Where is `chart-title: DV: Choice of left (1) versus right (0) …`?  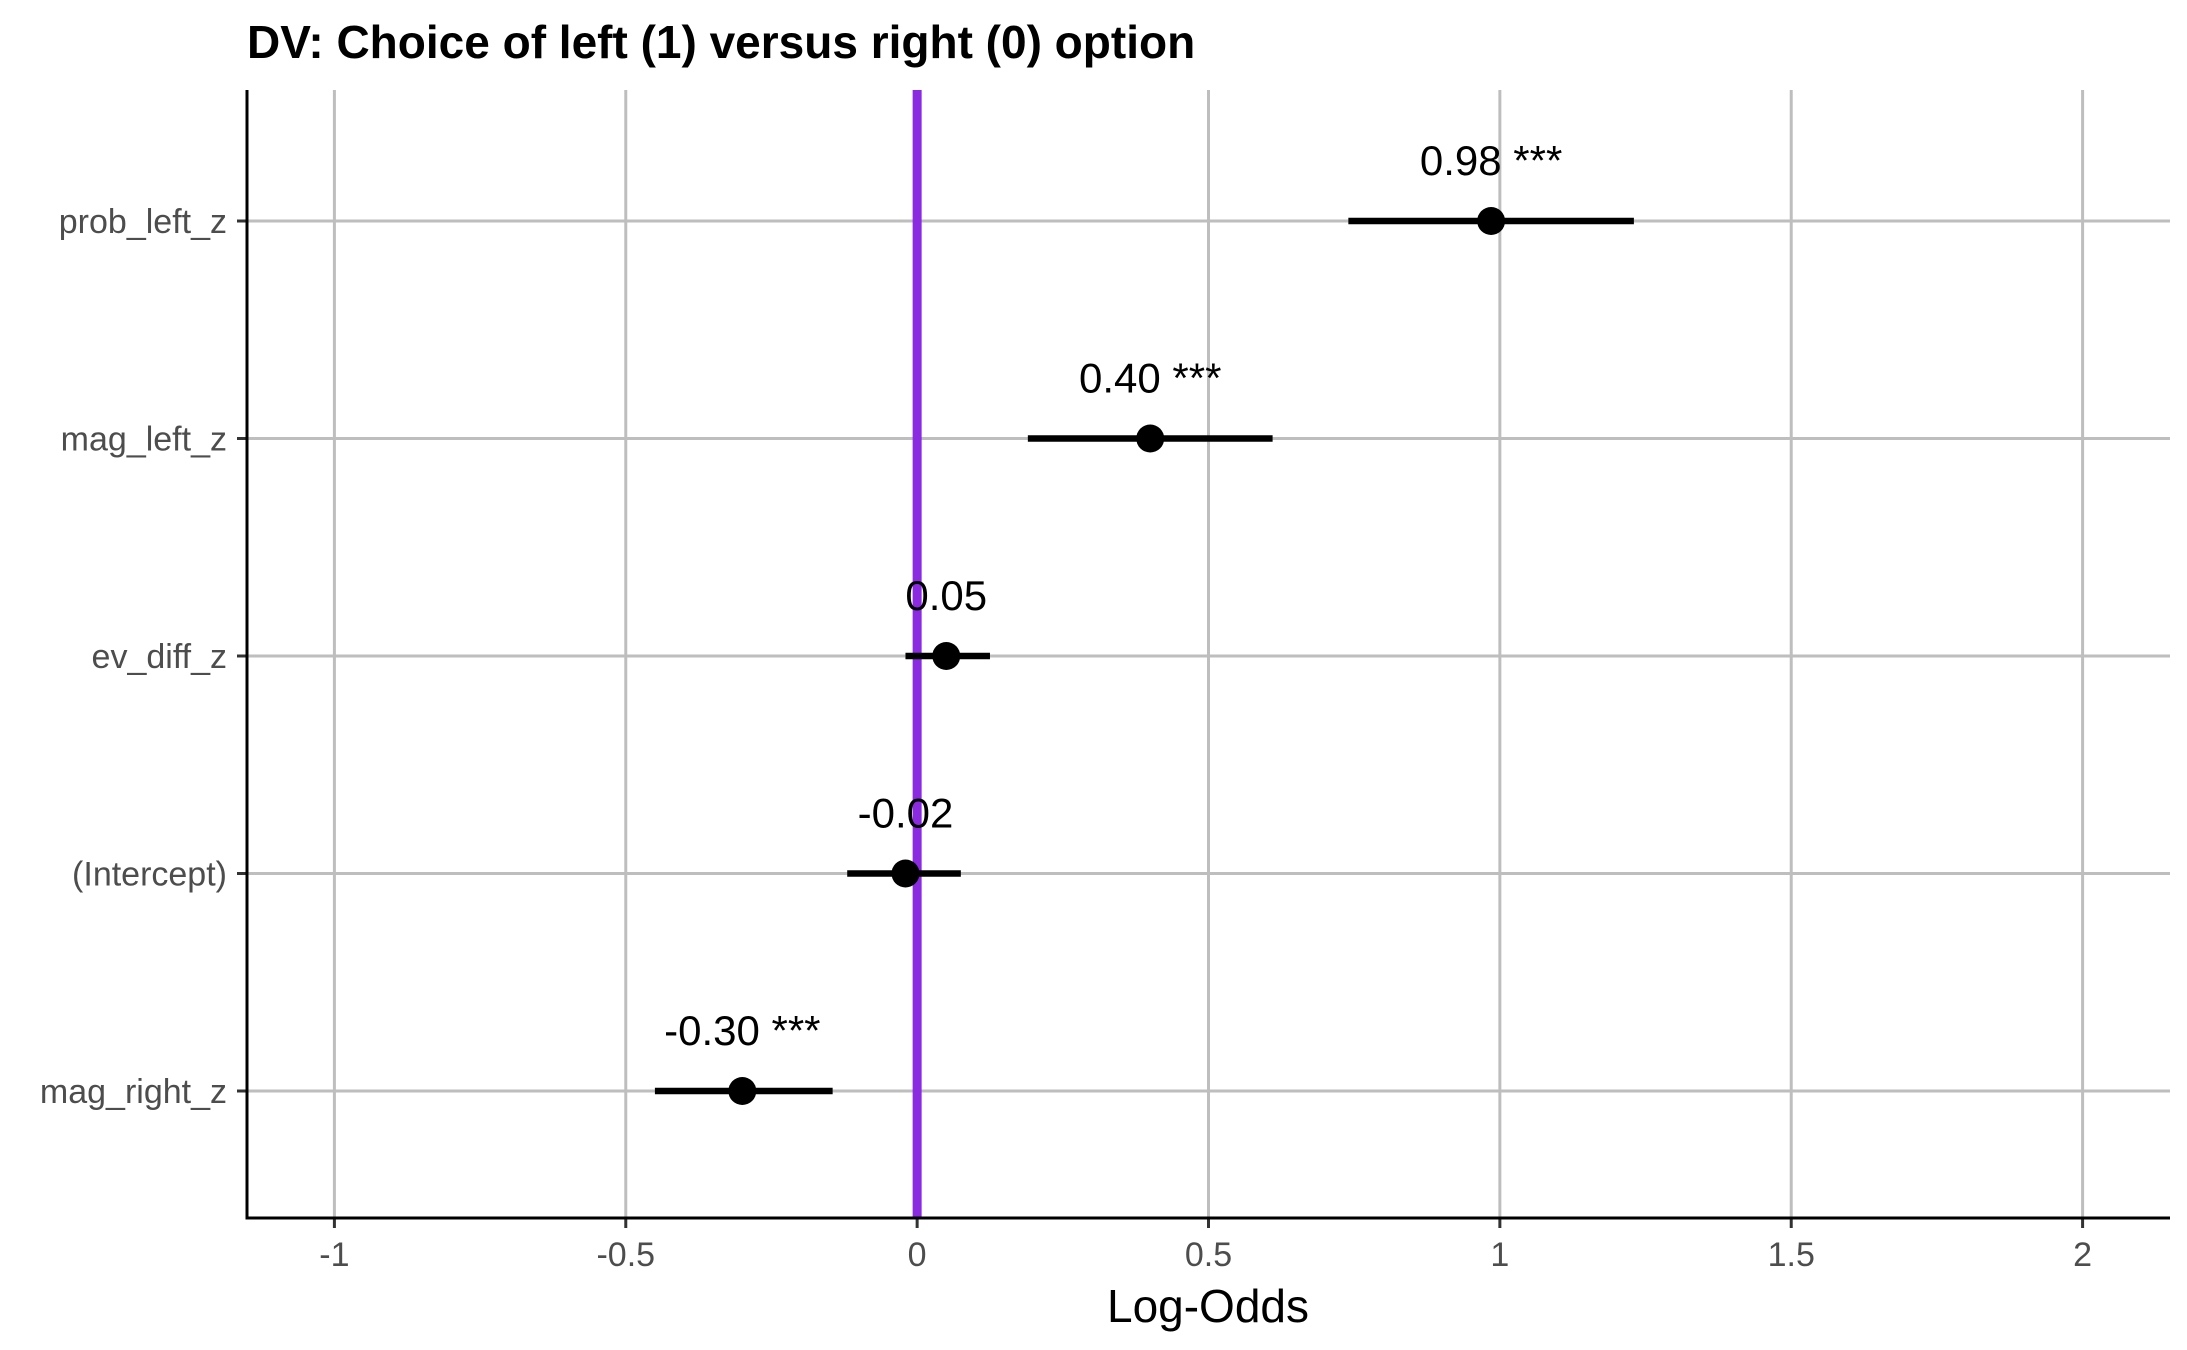
chart-title: DV: Choice of left (1) versus right (0) … is located at coordinates (721, 42).